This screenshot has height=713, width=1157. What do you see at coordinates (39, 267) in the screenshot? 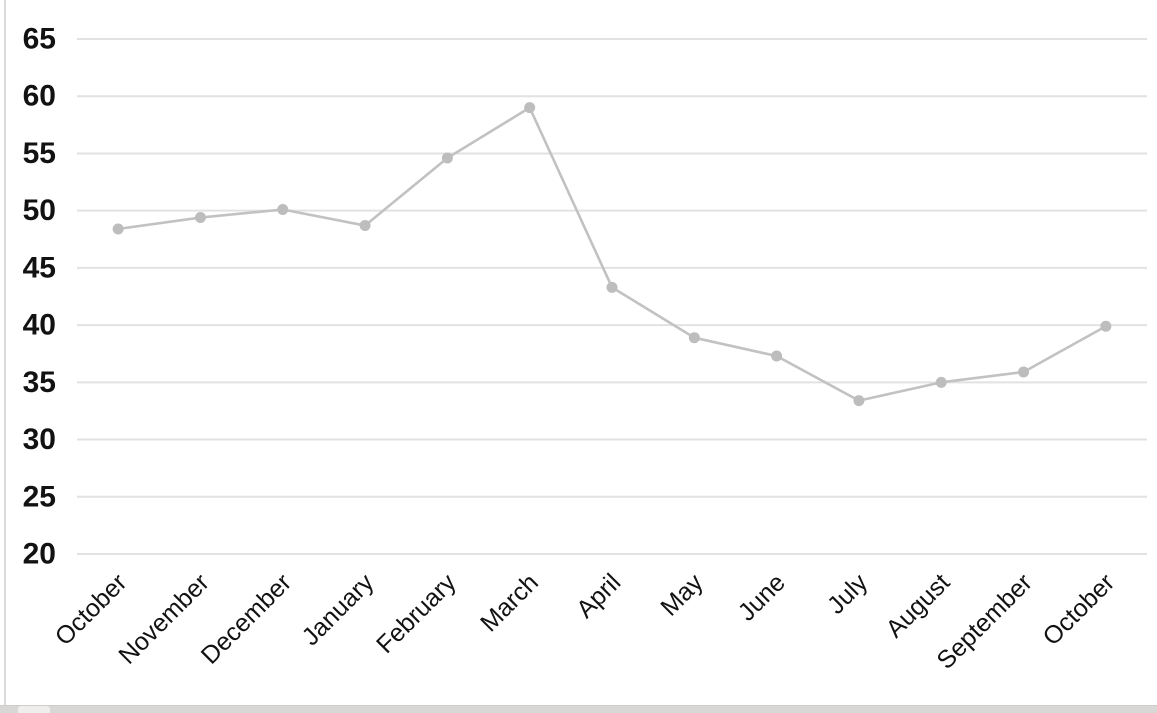
I see `y-axis-tick-label: 45` at bounding box center [39, 267].